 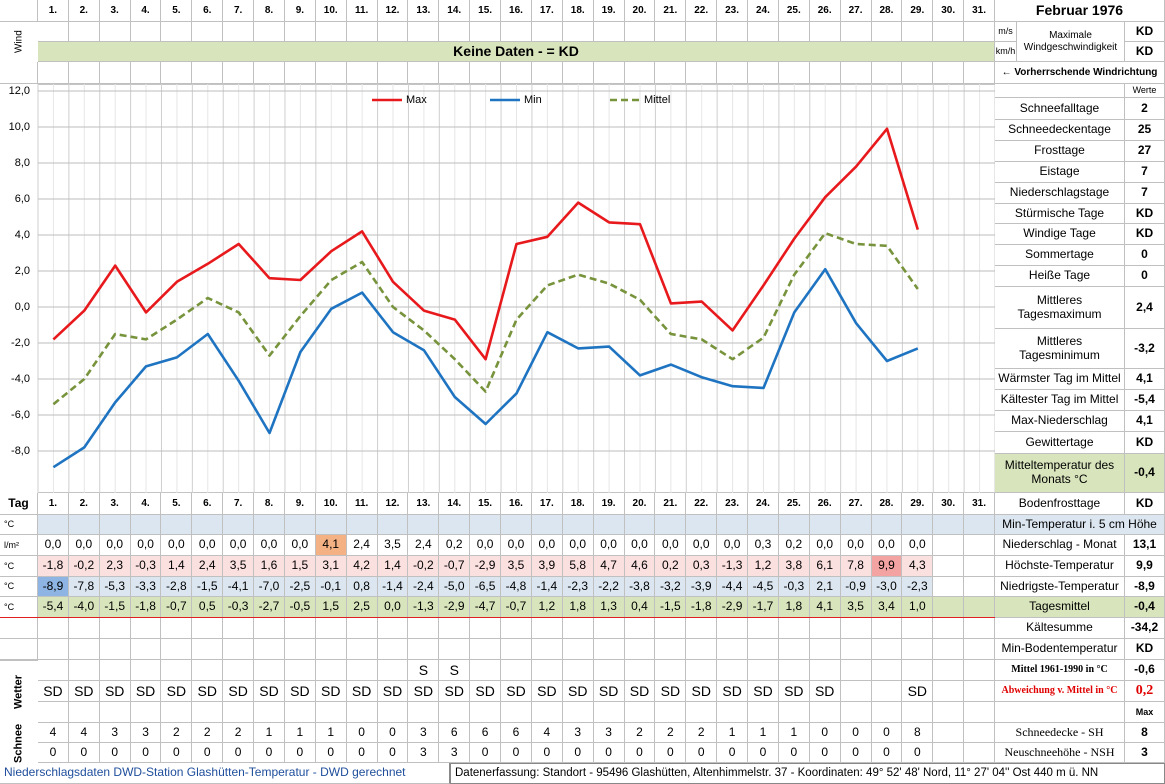 I want to click on stat-value: KD, so click(x=1145, y=214).